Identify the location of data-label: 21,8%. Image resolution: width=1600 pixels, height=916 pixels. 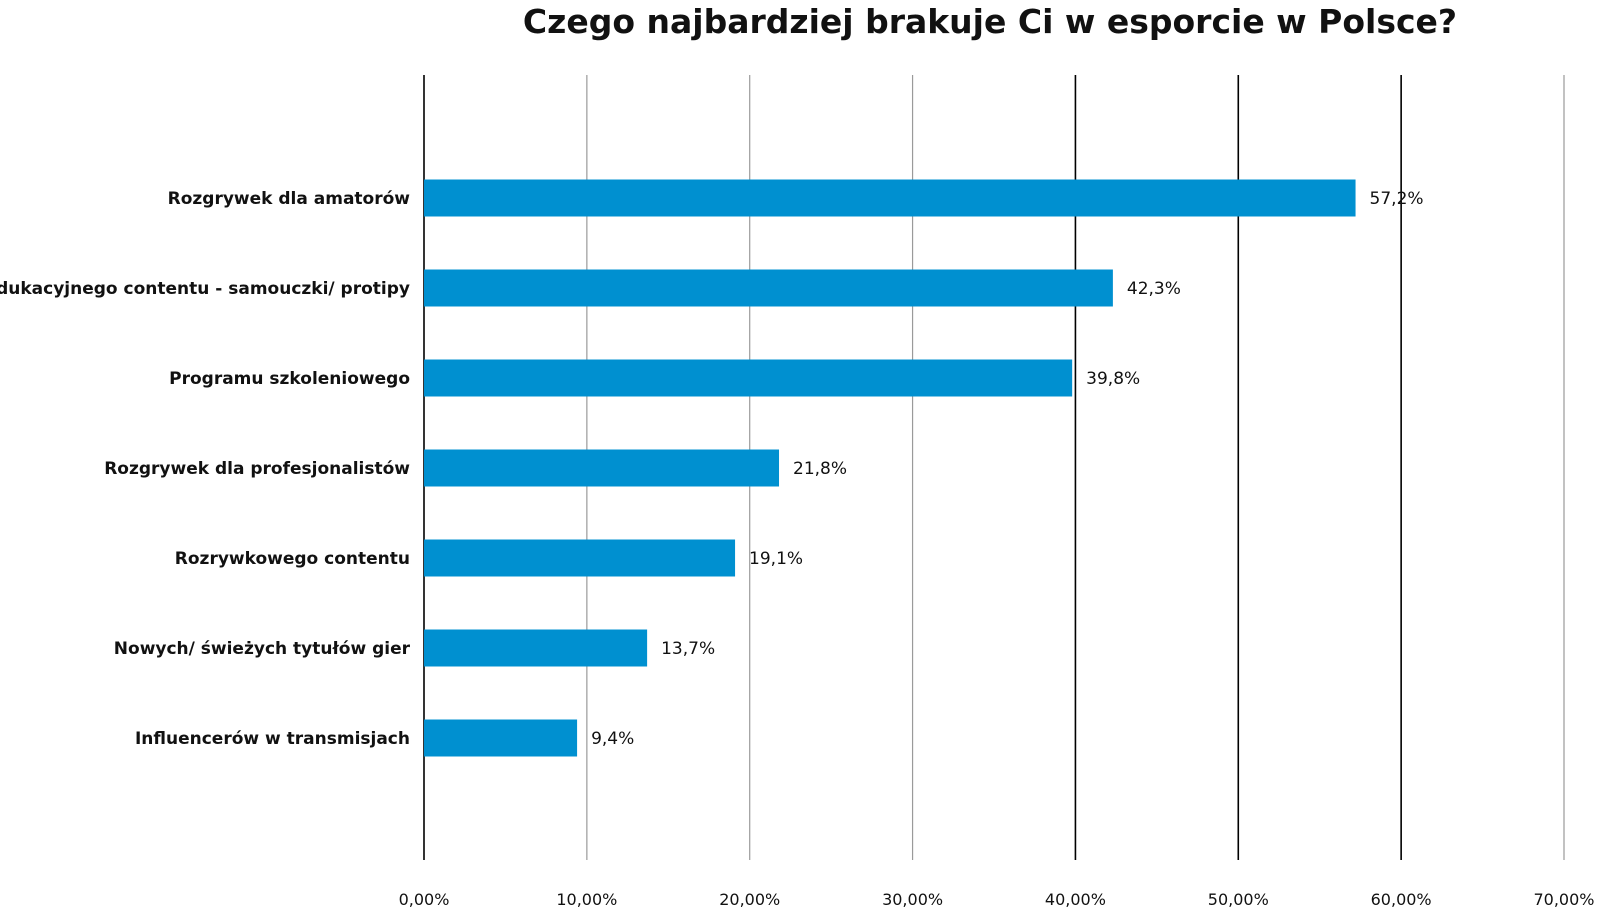
(820, 469).